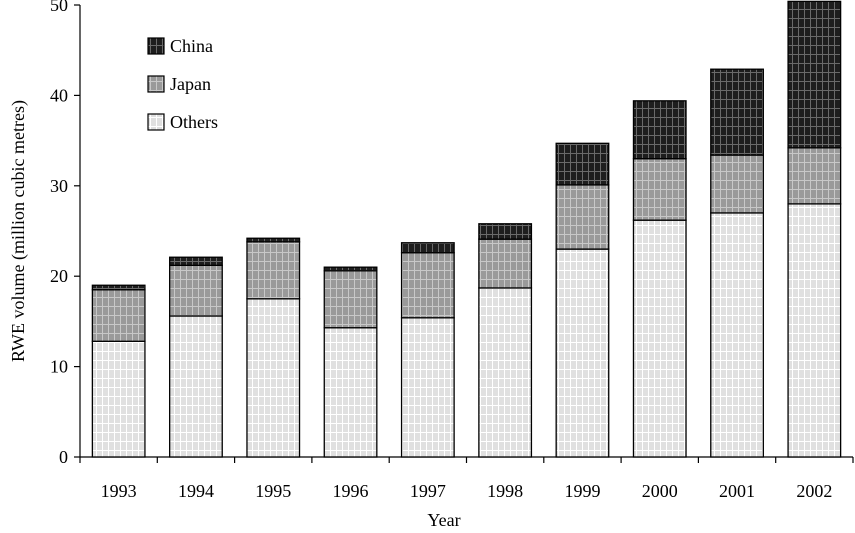 Image resolution: width=855 pixels, height=533 pixels. Describe the element at coordinates (273, 270) in the screenshot. I see `bar-segment-japan-1995` at that location.